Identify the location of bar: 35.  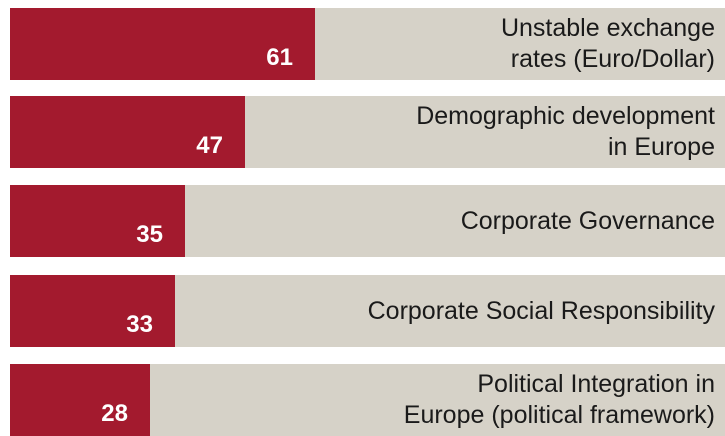
(97, 221).